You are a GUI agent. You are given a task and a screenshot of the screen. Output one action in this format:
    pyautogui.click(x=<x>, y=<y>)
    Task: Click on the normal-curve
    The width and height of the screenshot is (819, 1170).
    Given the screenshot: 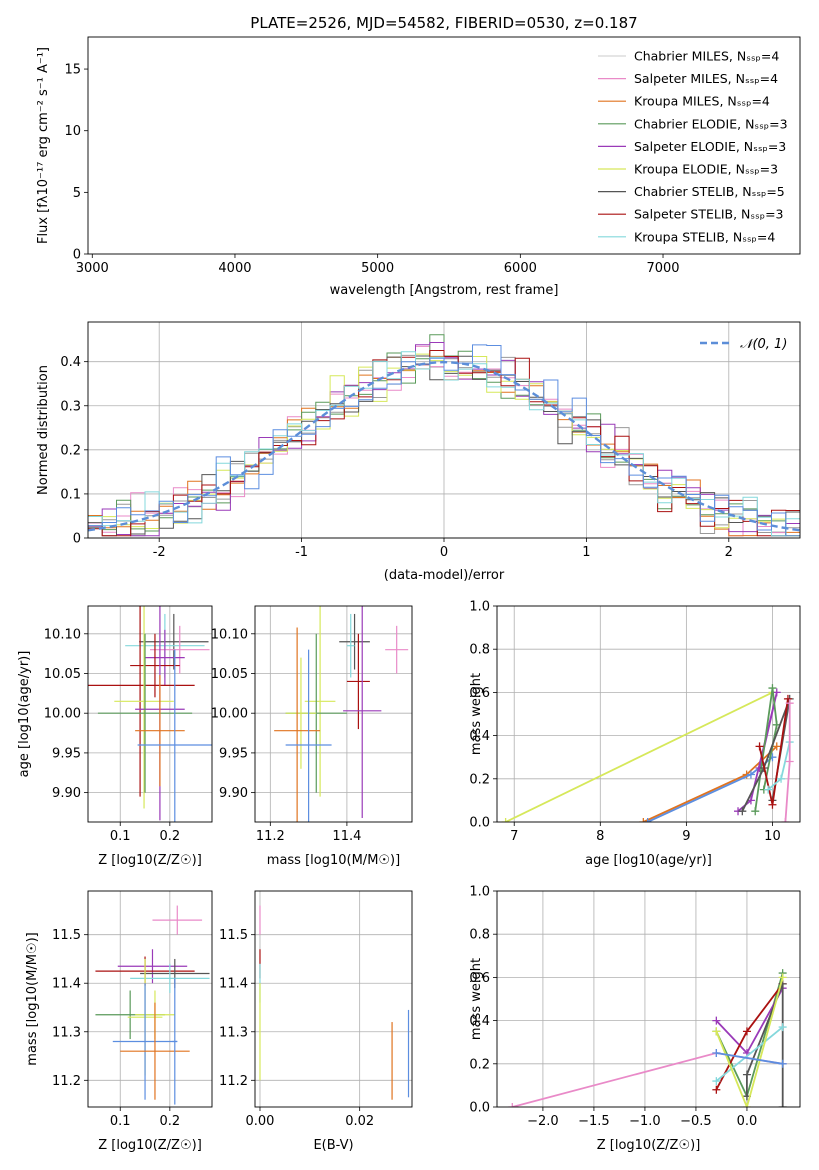 What is the action you would take?
    pyautogui.click(x=444, y=446)
    